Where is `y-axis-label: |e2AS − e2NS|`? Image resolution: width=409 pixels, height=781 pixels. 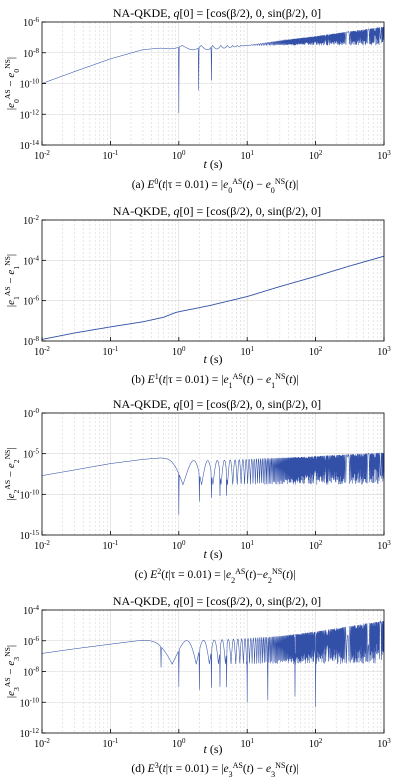
y-axis-label: |e2AS − e2NS| is located at coordinates (12, 473).